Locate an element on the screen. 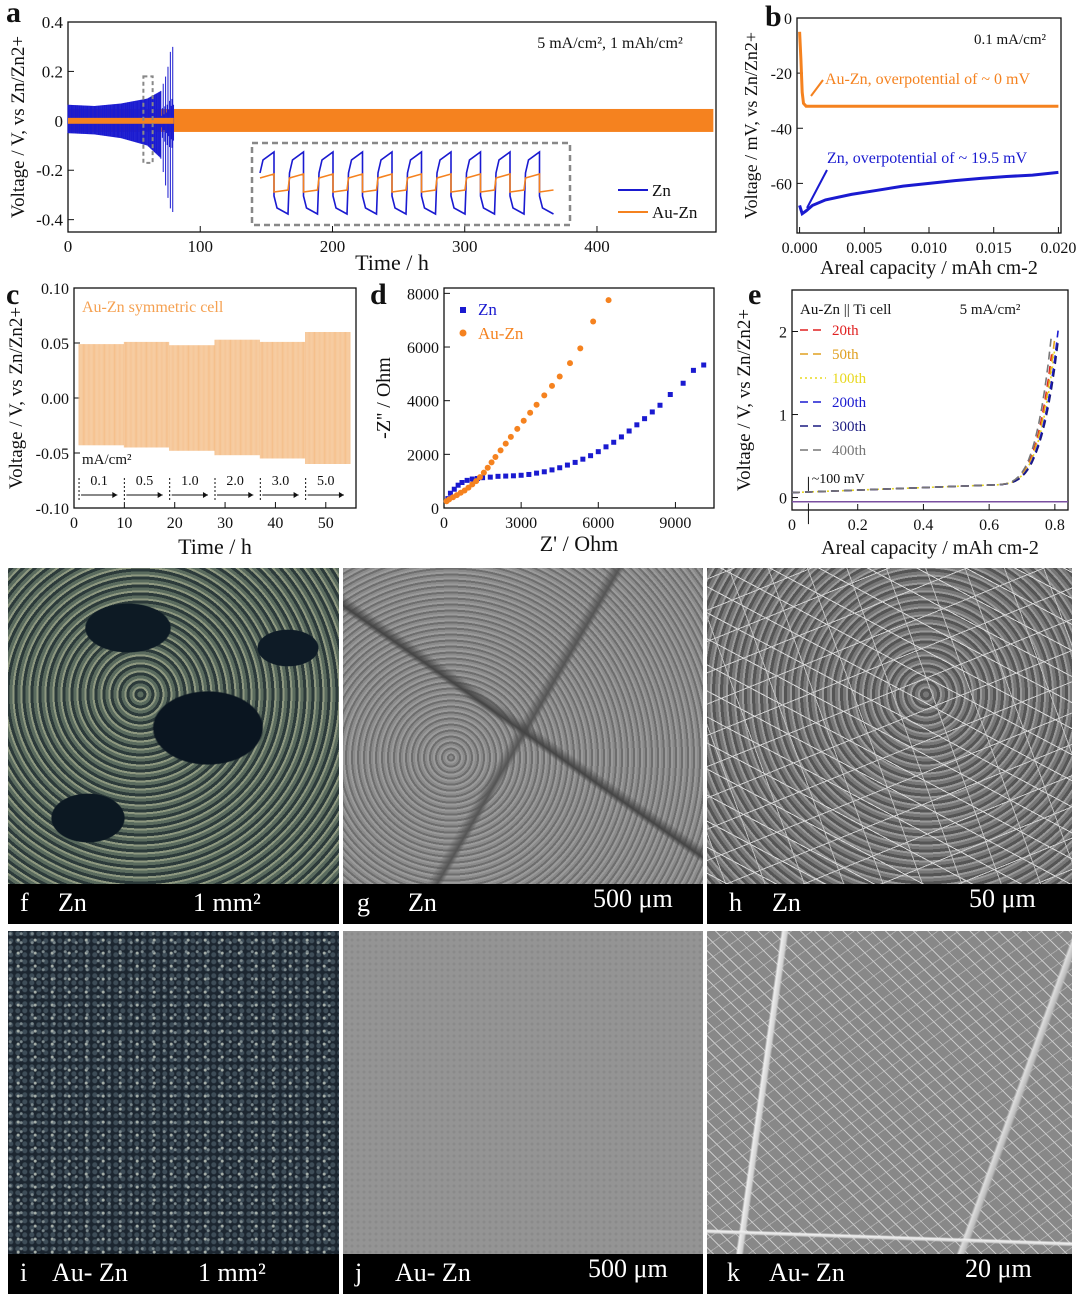  photo-g: g Zn 500 μm is located at coordinates (523, 746).